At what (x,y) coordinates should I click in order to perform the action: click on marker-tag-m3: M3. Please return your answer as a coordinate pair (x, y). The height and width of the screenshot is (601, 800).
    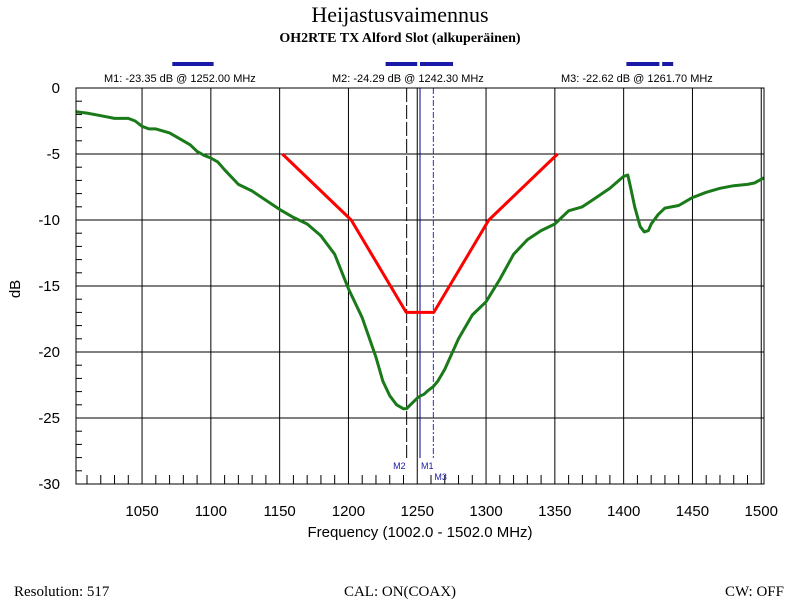
    Looking at the image, I should click on (440, 477).